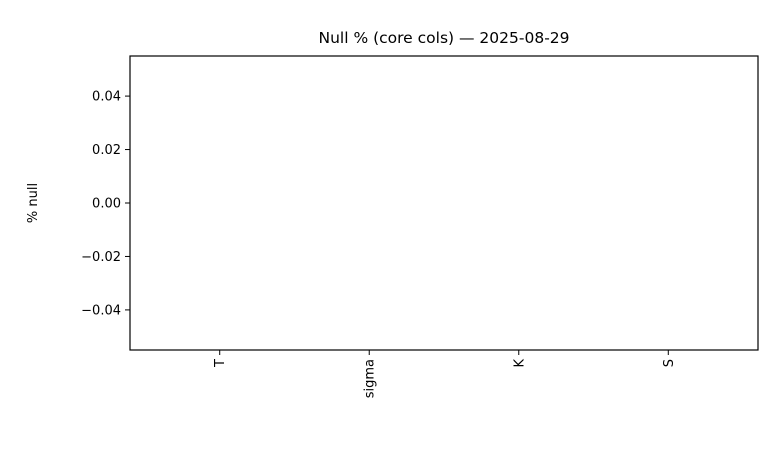 The height and width of the screenshot is (450, 780). Describe the element at coordinates (443, 38) in the screenshot. I see `chart-title: Null % (core cols) — 2025-08-29` at that location.